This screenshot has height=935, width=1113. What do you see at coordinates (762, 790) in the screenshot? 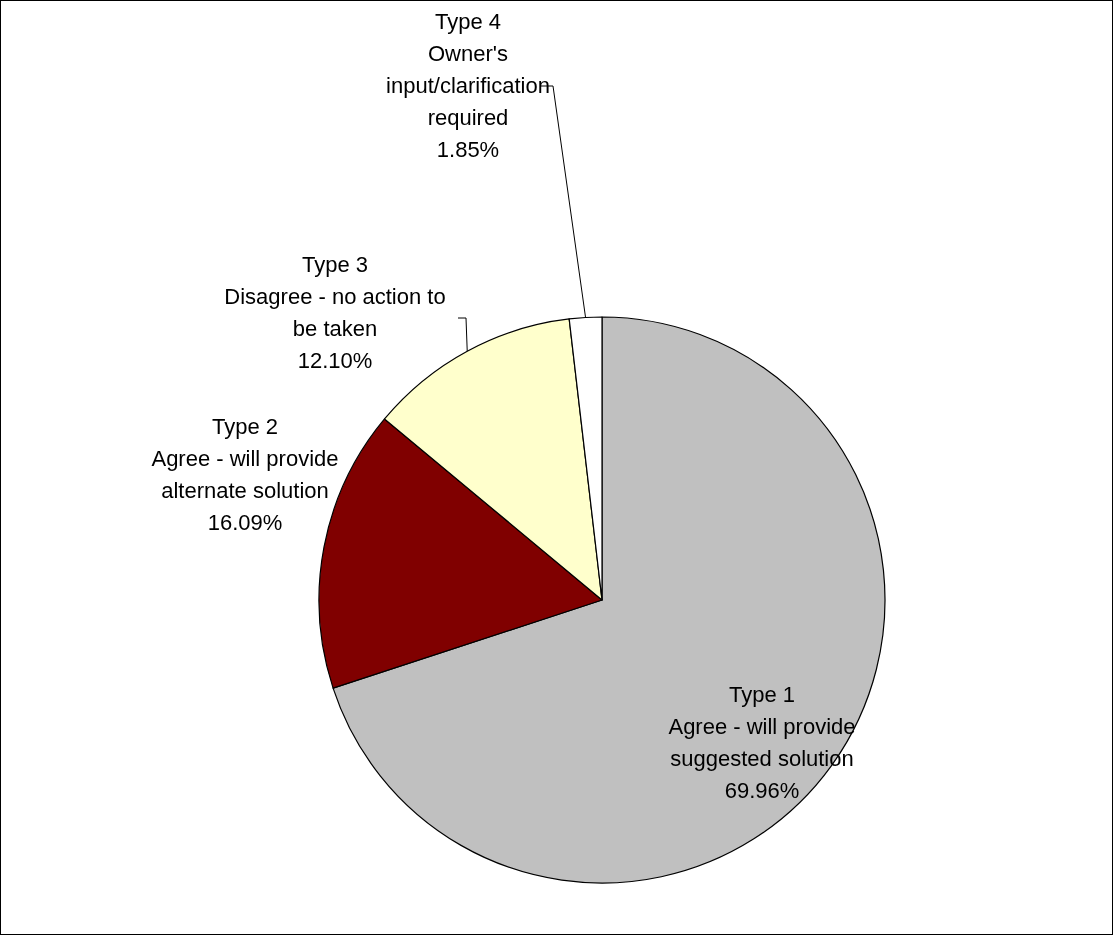
I see `data-label: 69.96%` at bounding box center [762, 790].